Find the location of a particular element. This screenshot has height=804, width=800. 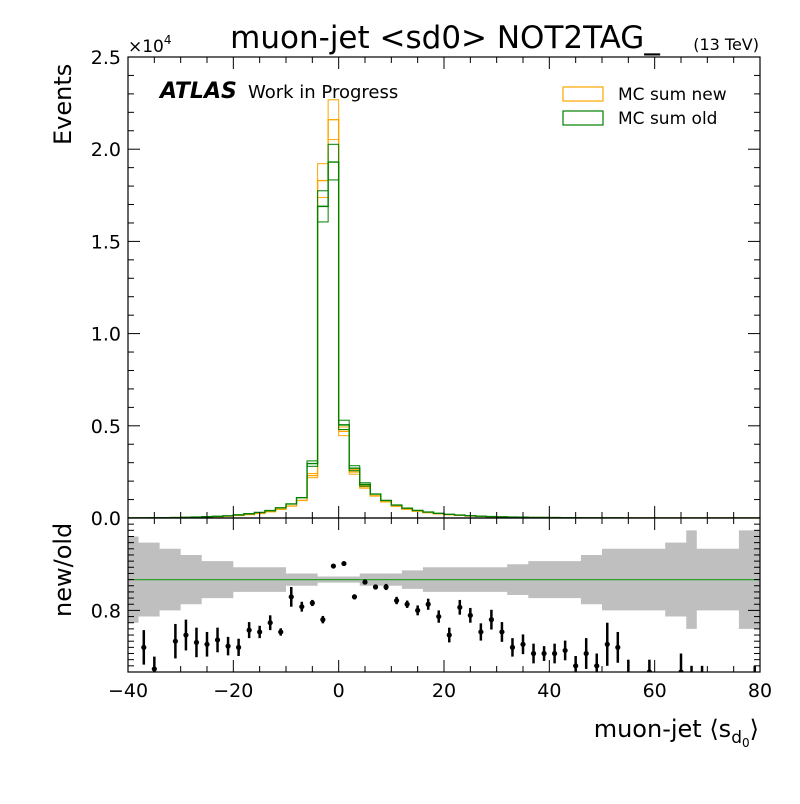

x-tick-label: −20 is located at coordinates (233, 691).